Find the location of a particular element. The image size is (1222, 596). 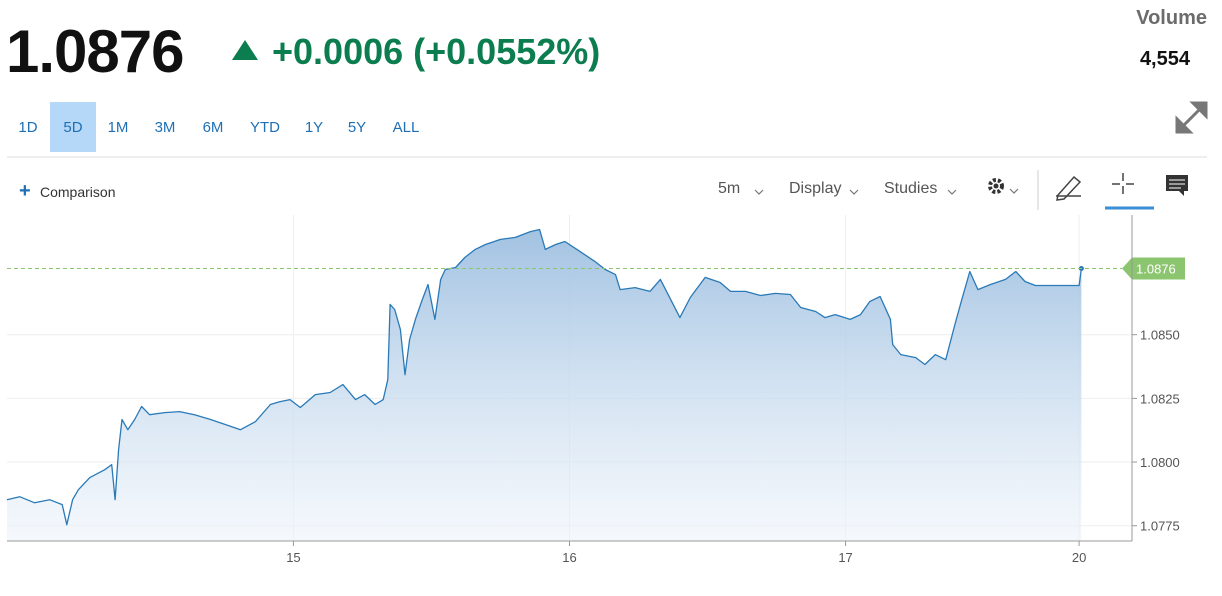

range-label: YTD is located at coordinates (265, 127).